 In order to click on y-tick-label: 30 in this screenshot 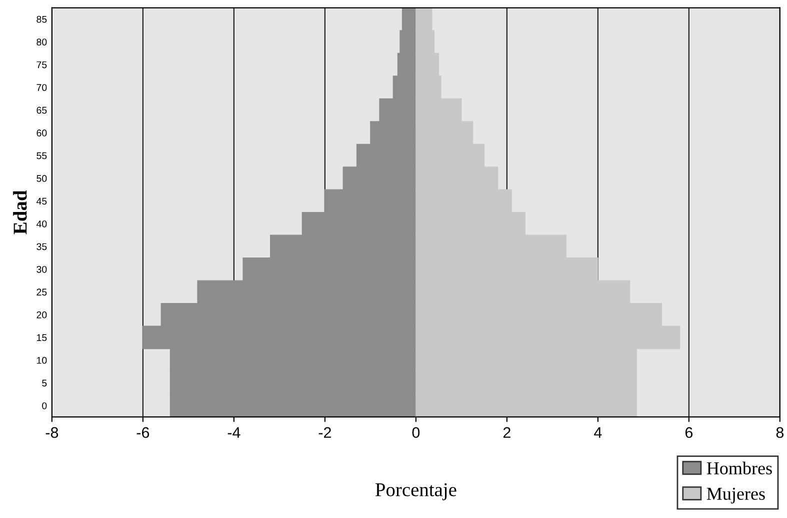, I will do `click(41, 269)`.